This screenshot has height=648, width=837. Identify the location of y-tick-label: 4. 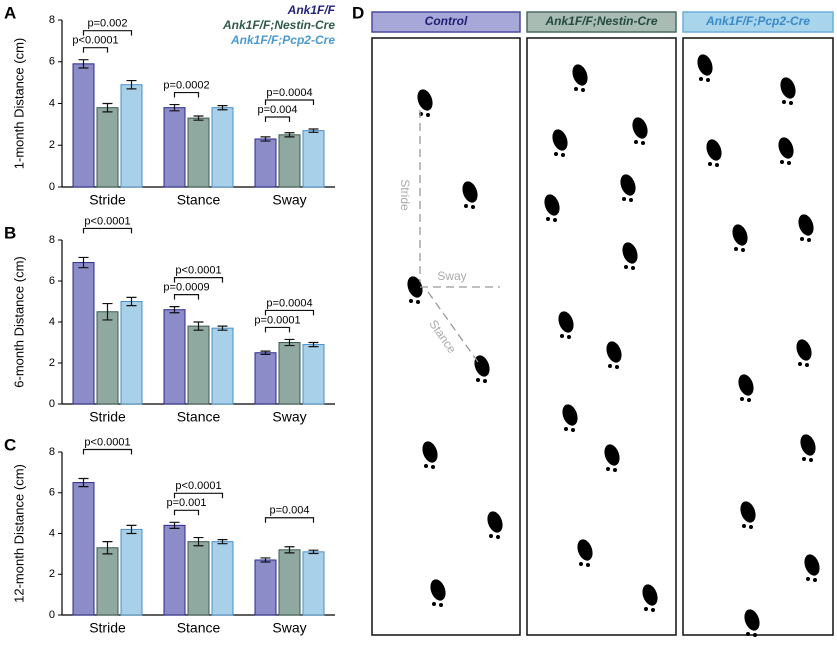
(52, 533).